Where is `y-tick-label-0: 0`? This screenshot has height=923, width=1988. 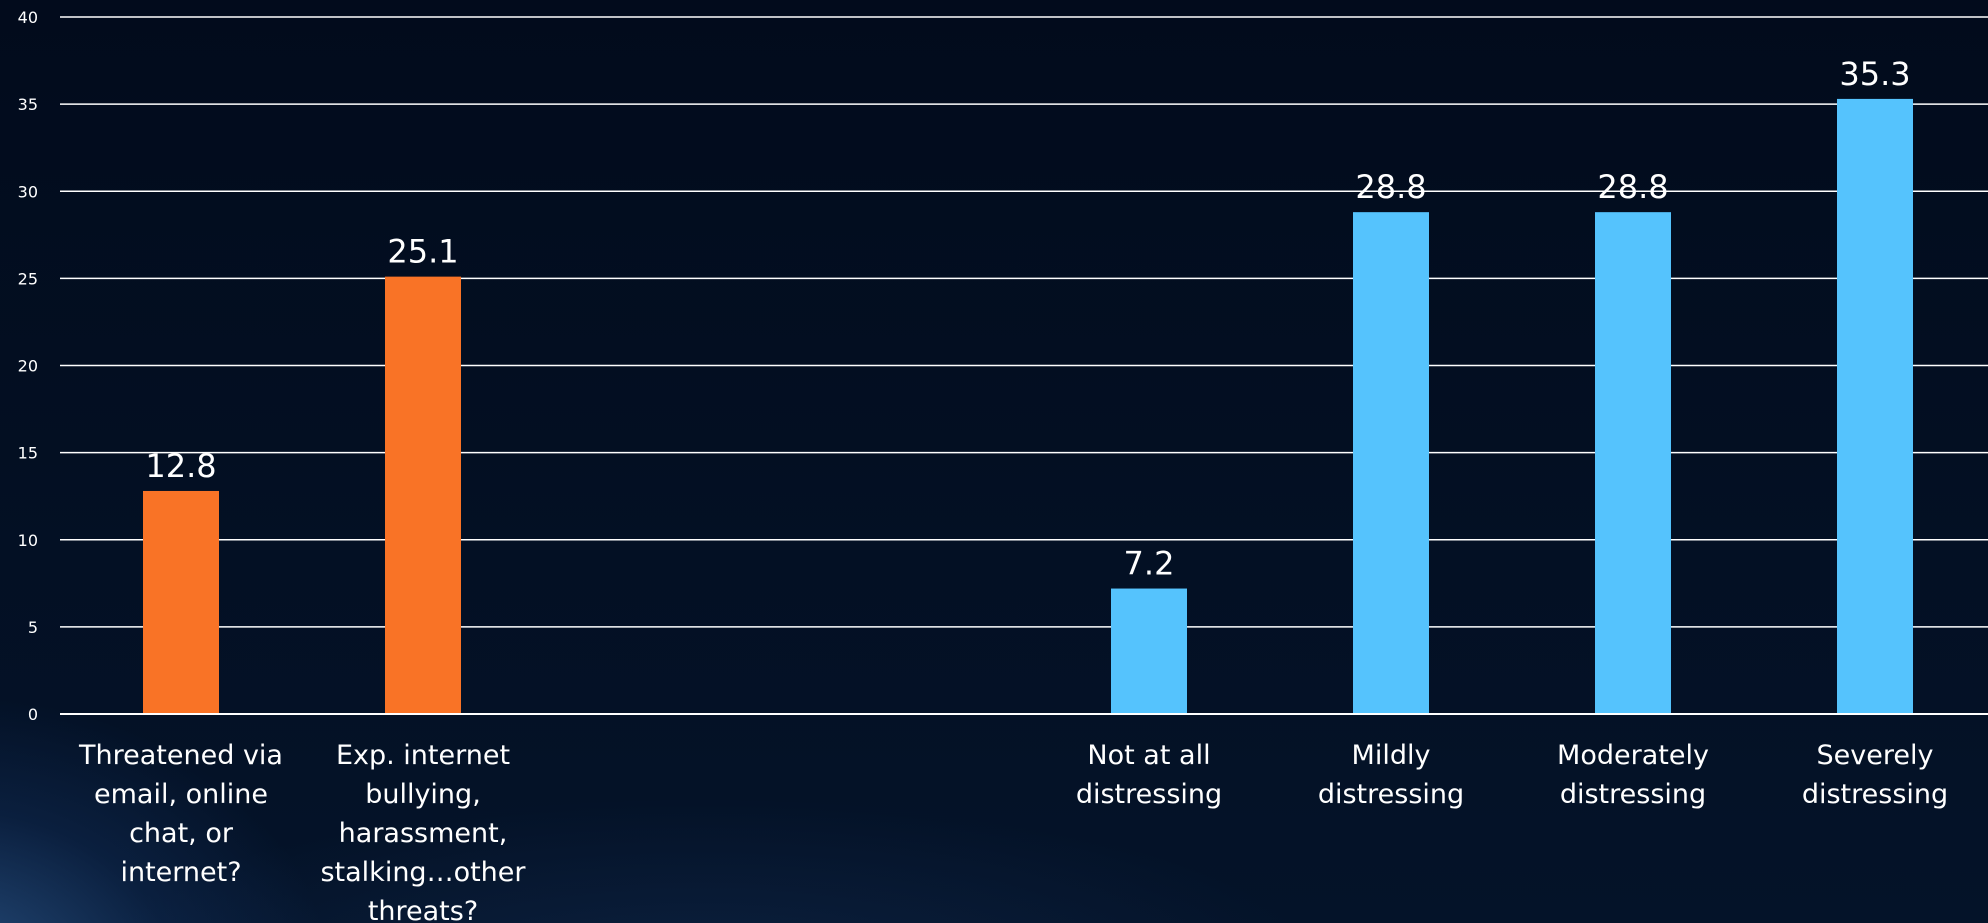 y-tick-label-0: 0 is located at coordinates (33, 714).